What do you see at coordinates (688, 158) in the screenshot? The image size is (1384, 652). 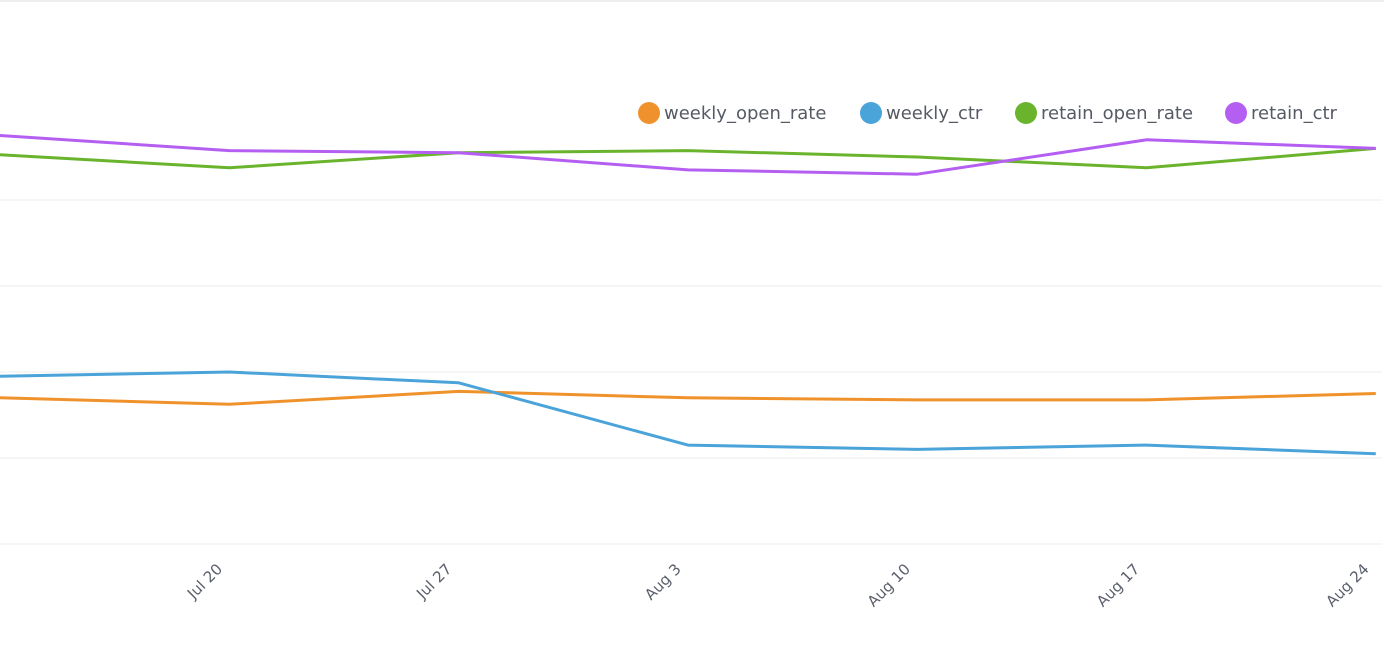 I see `series-line-retain-open-rate` at bounding box center [688, 158].